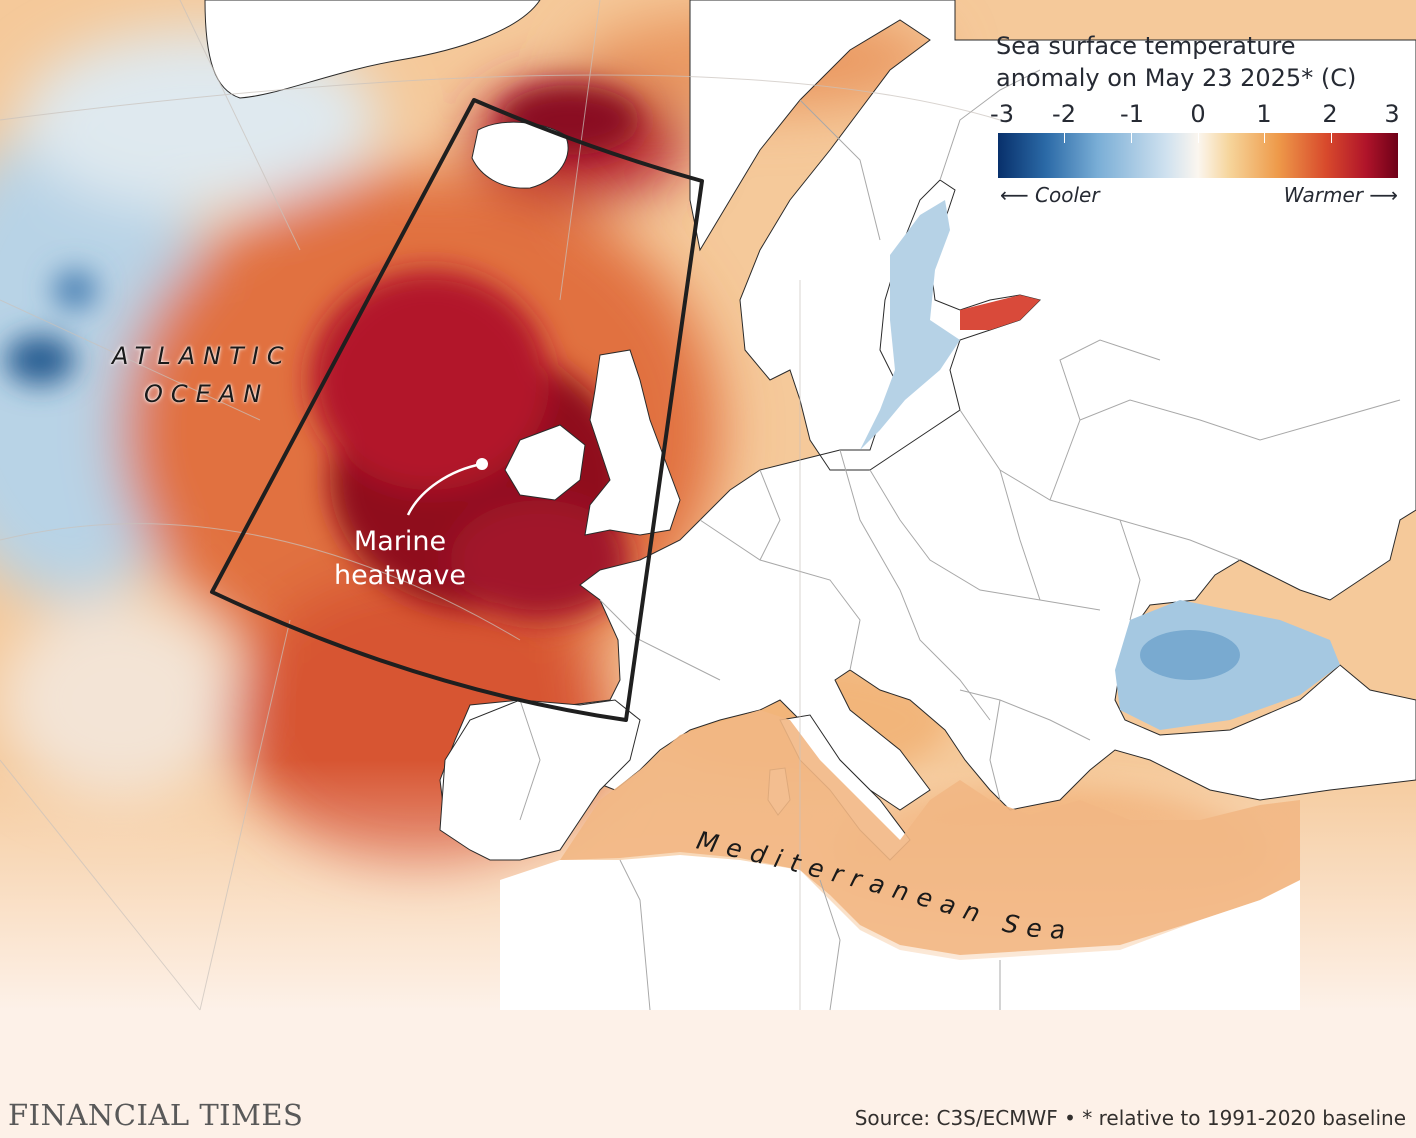 This screenshot has width=1416, height=1138. I want to click on legend-tick-labels: -3 -2 -1 0 1 2 3, so click(1200, 115).